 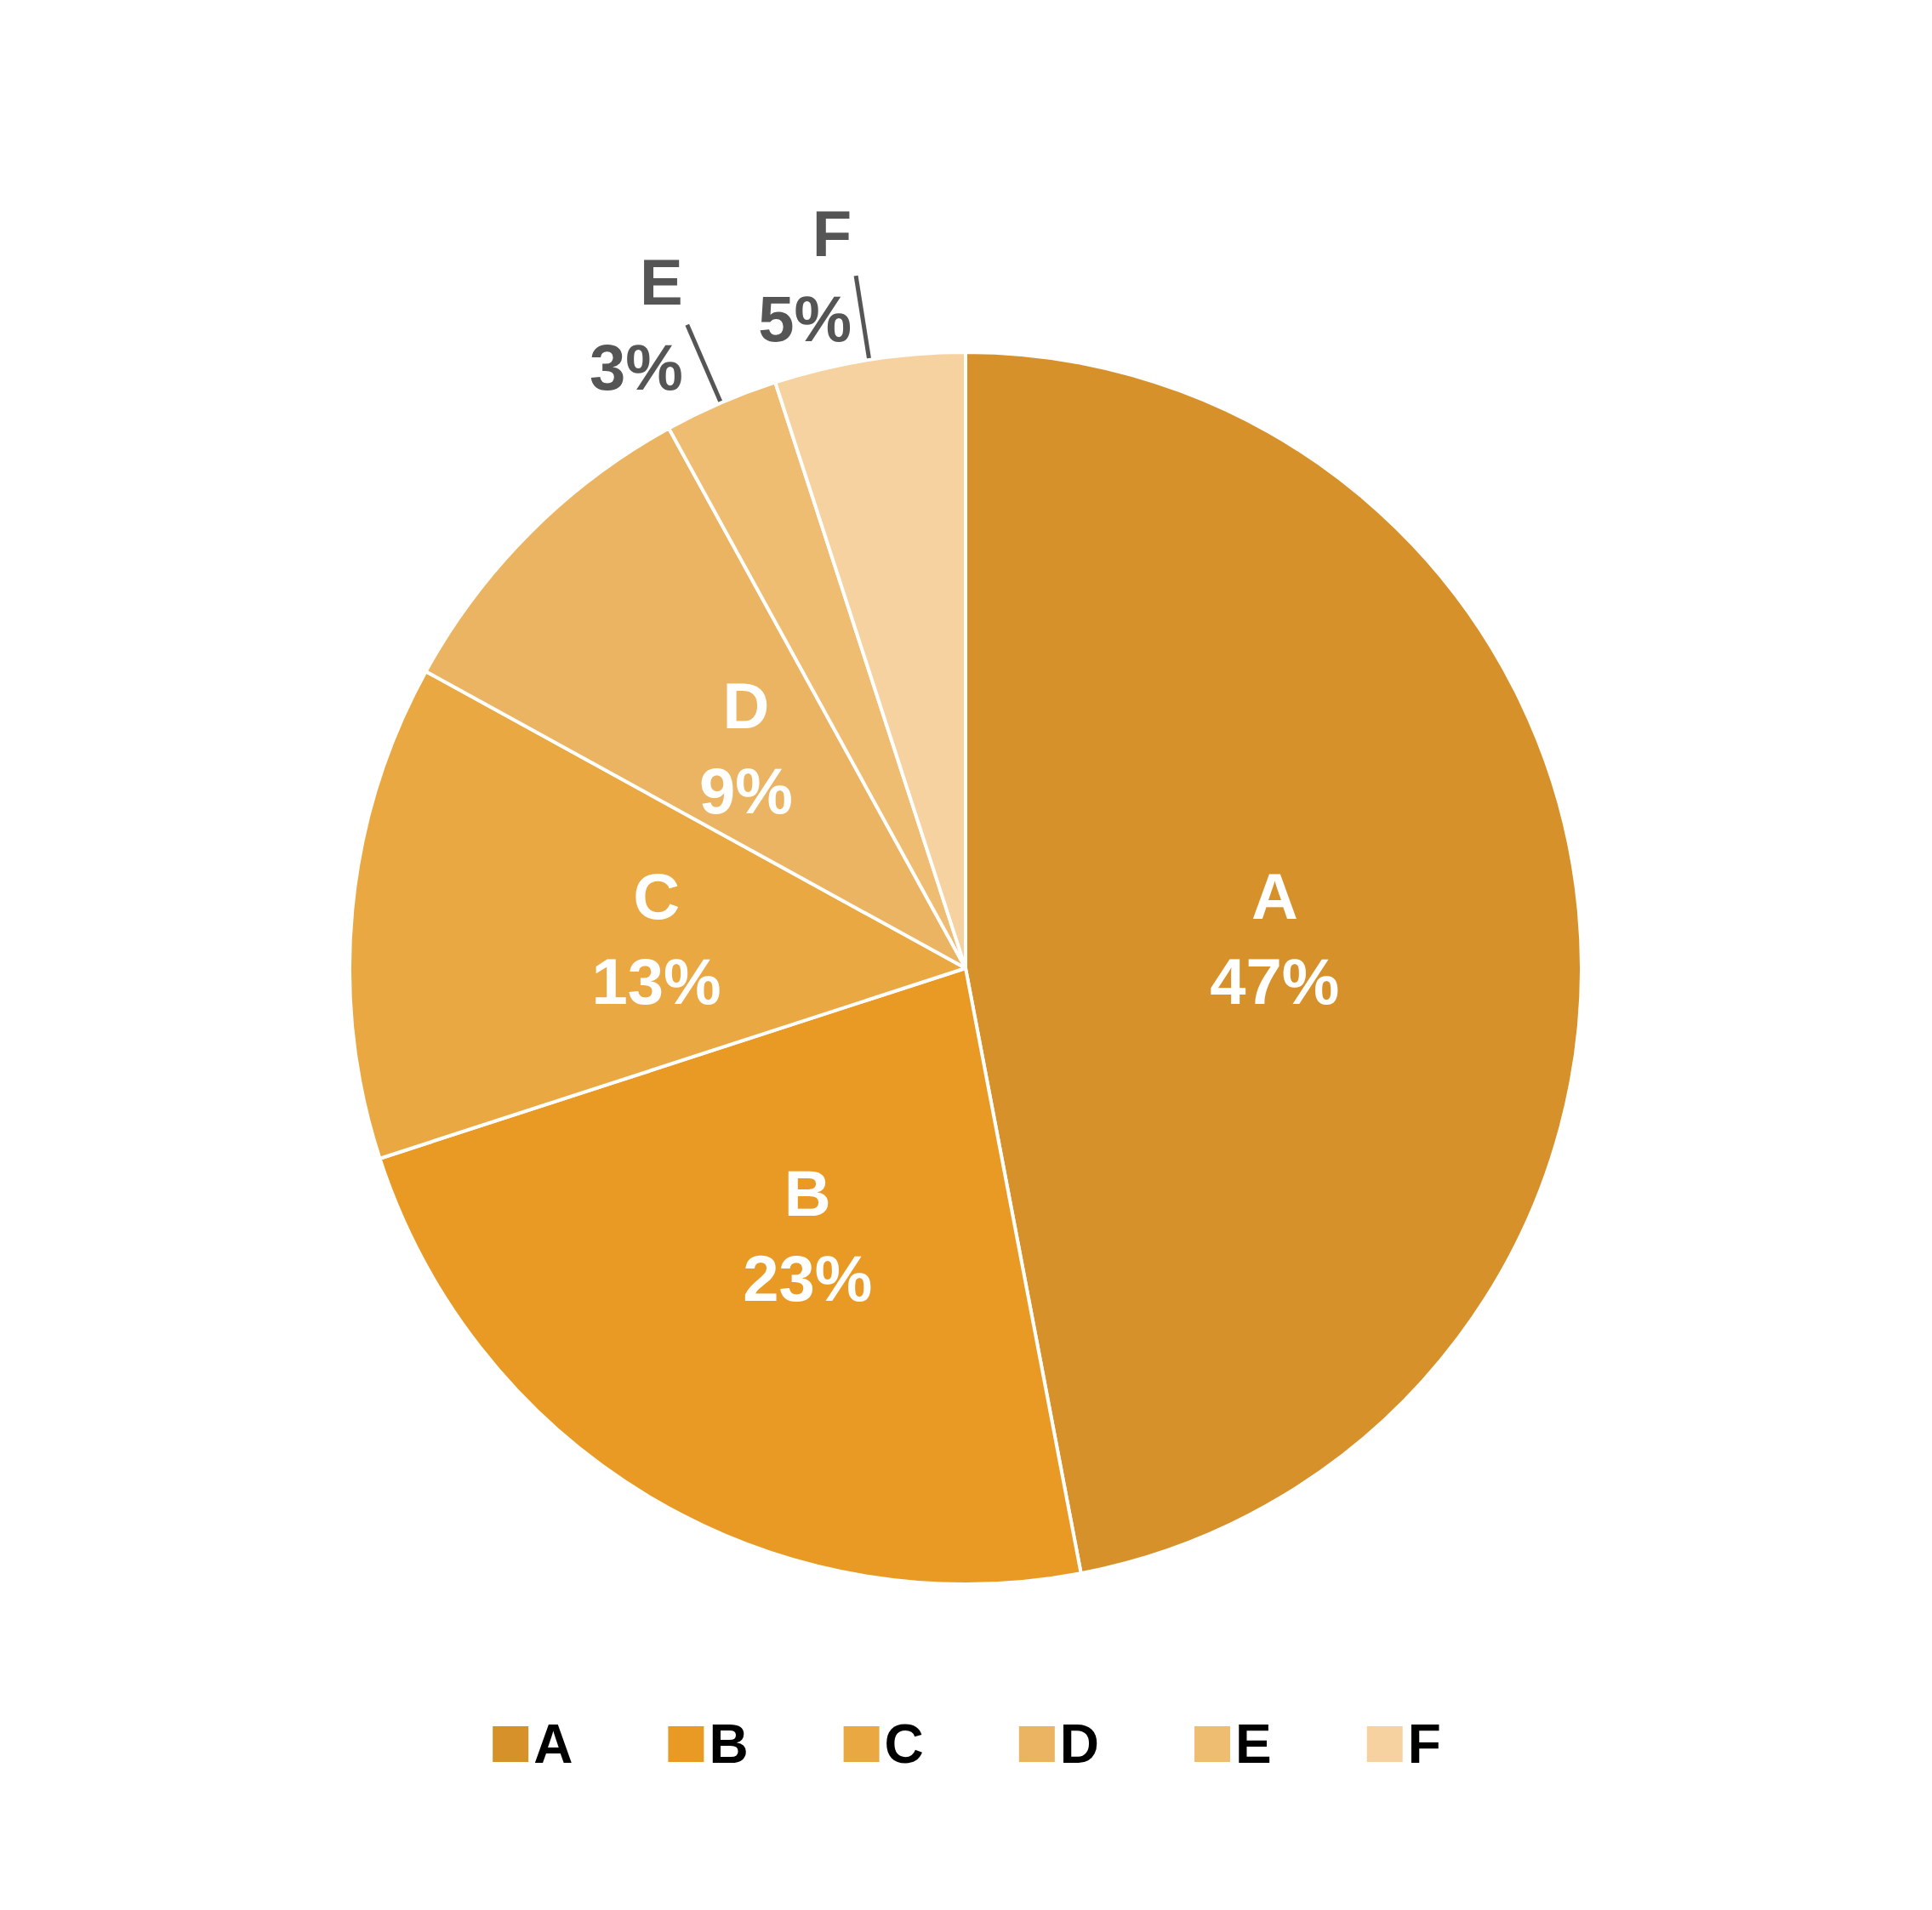 I want to click on slice-label: D, so click(x=746, y=706).